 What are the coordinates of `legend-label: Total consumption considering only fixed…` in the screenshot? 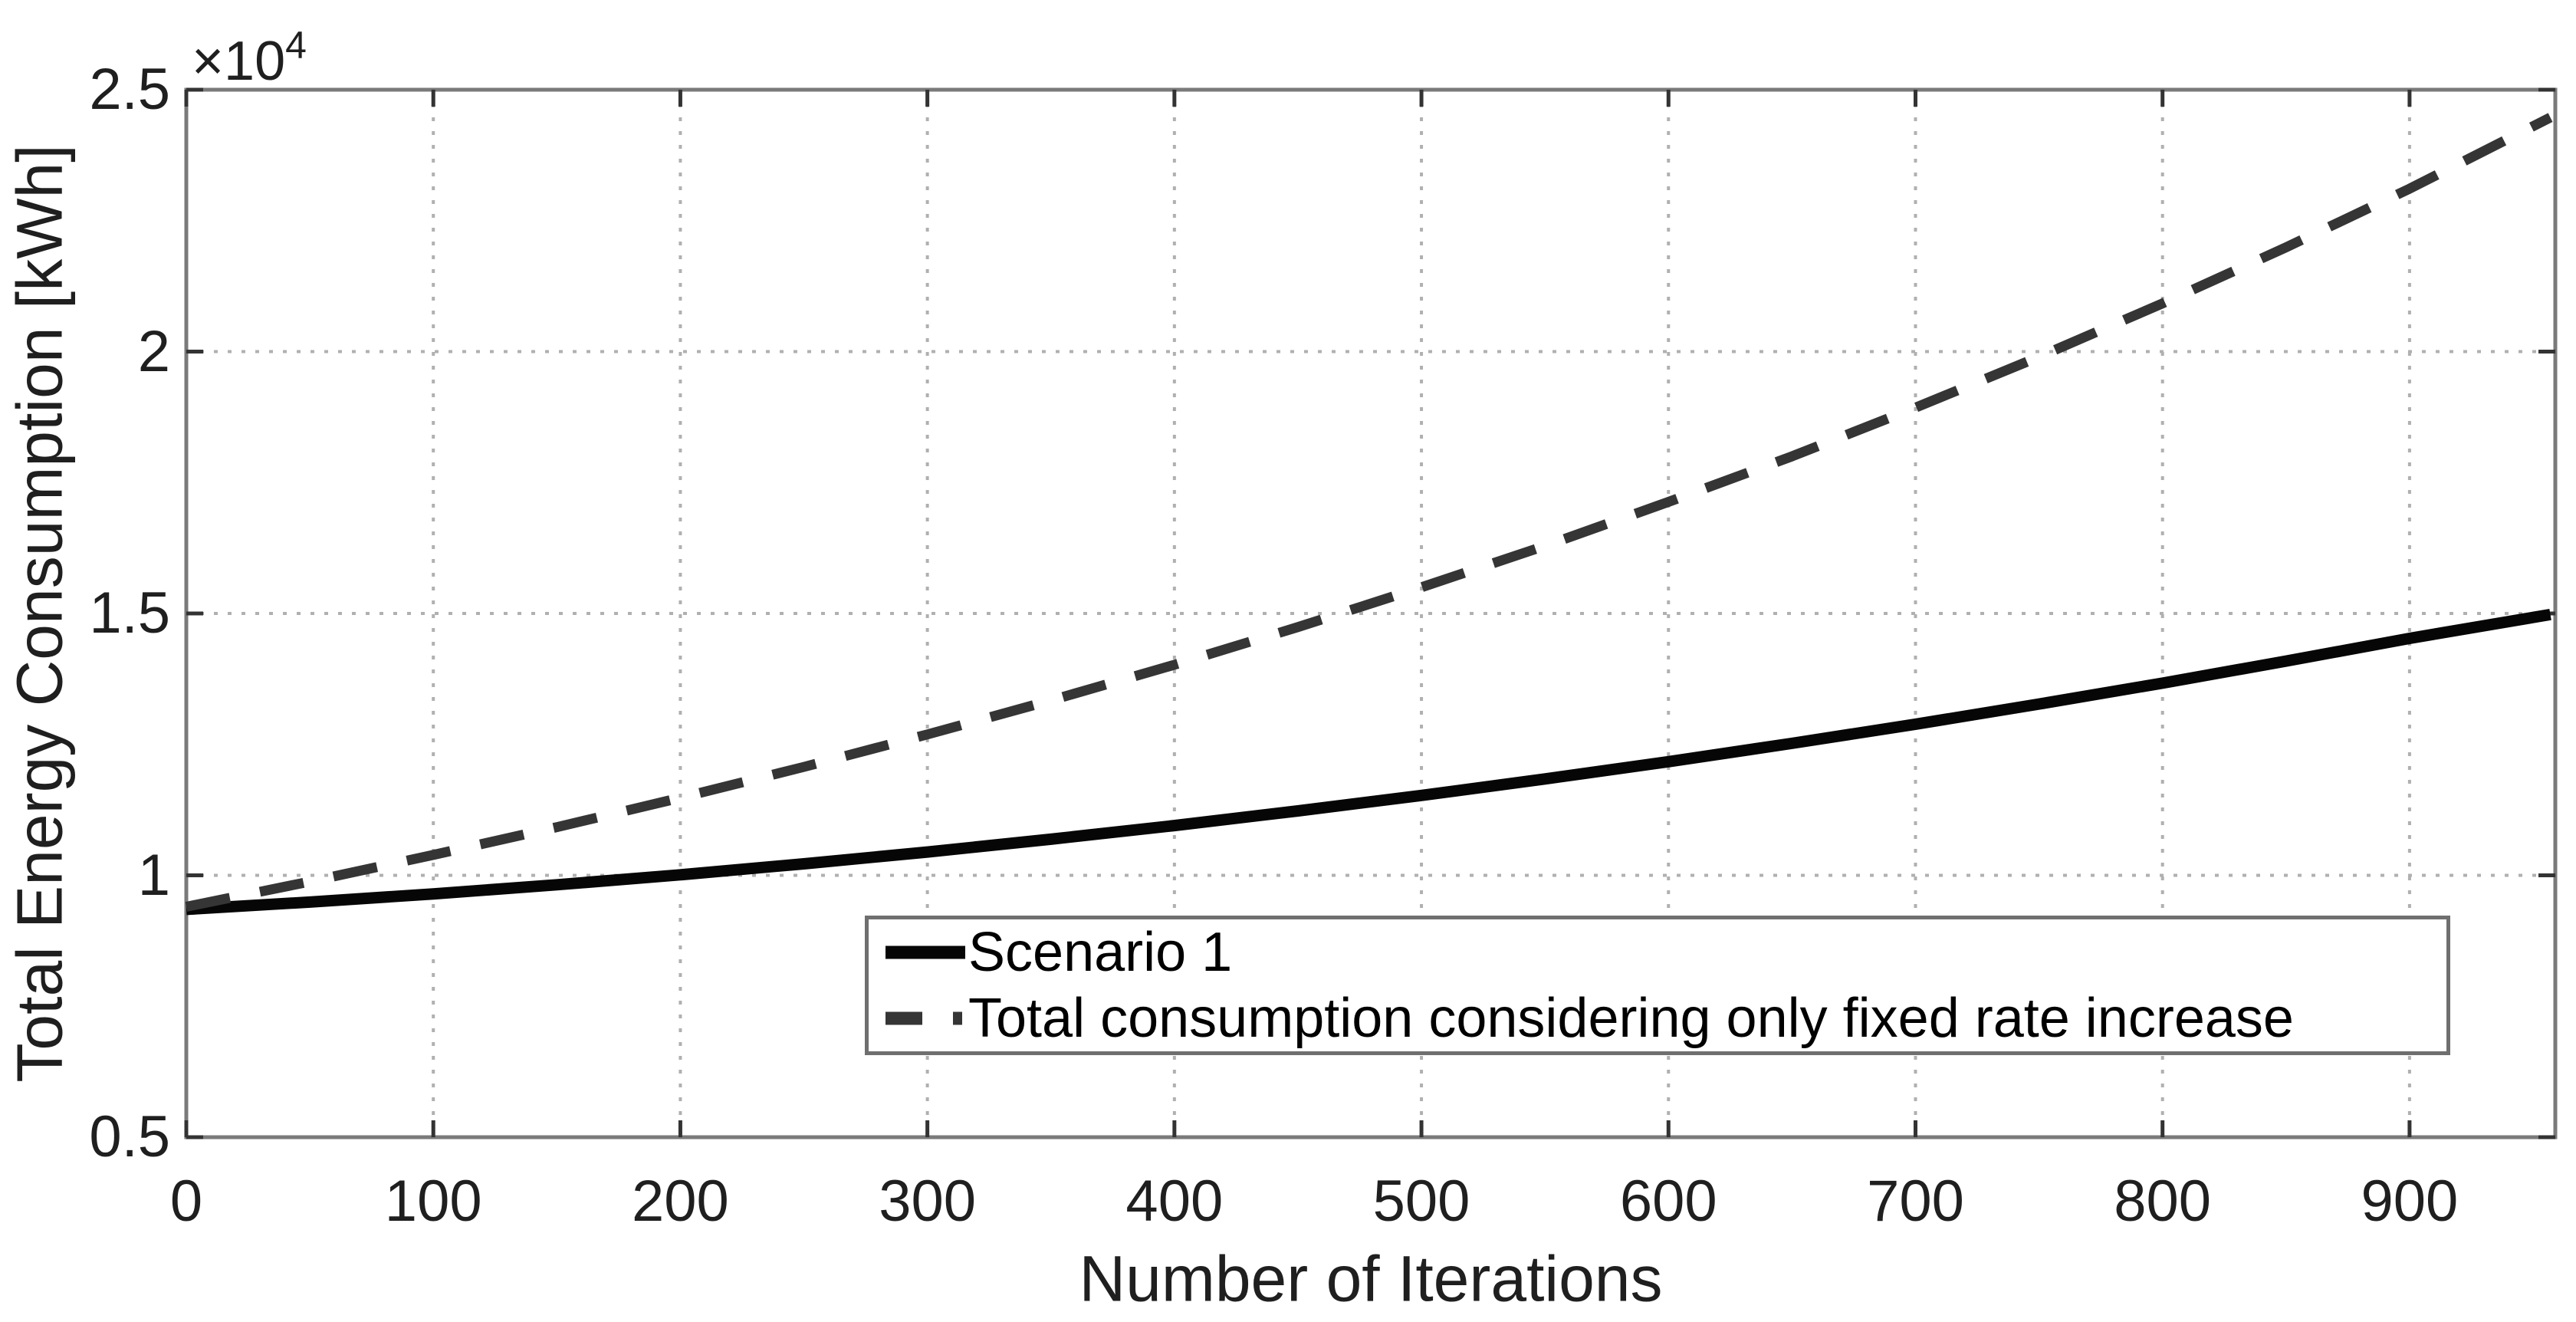 It's located at (1631, 1018).